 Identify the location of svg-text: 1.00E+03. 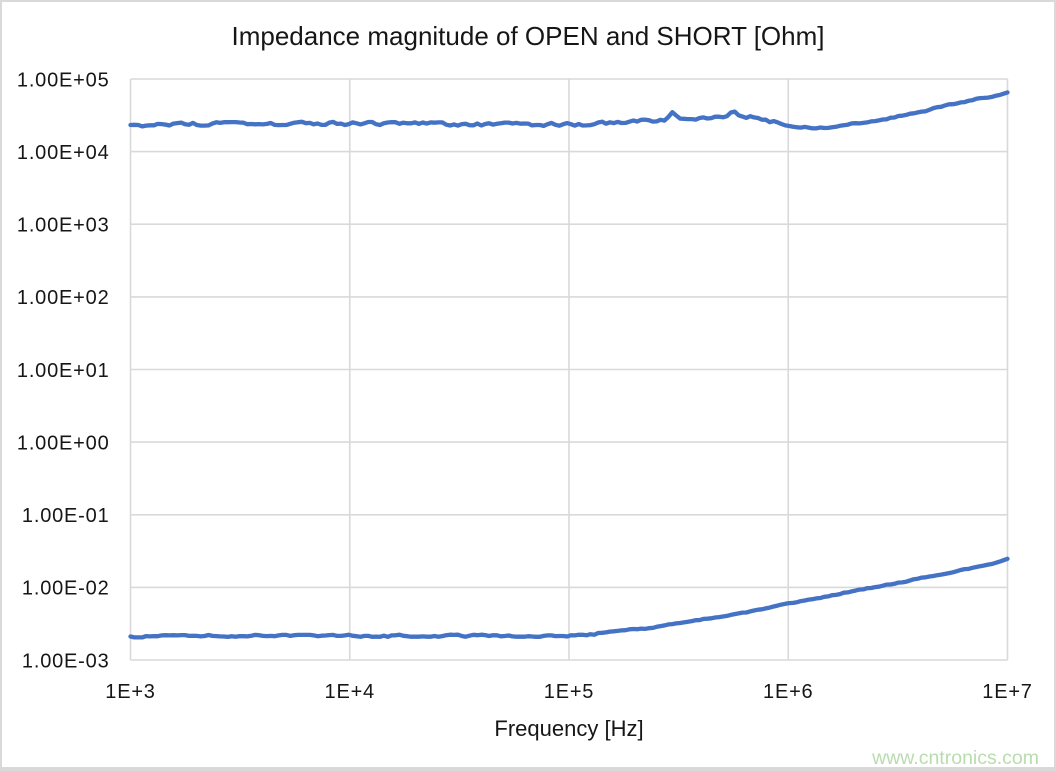
(63, 226).